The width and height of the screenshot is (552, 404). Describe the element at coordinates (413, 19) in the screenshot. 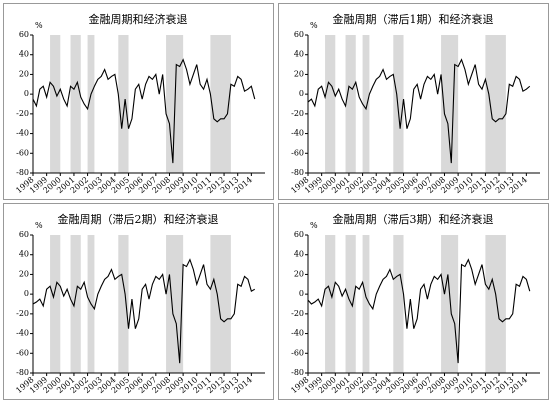

I see `chart-title: 金融周期（滞后1期）和经济衰退` at that location.